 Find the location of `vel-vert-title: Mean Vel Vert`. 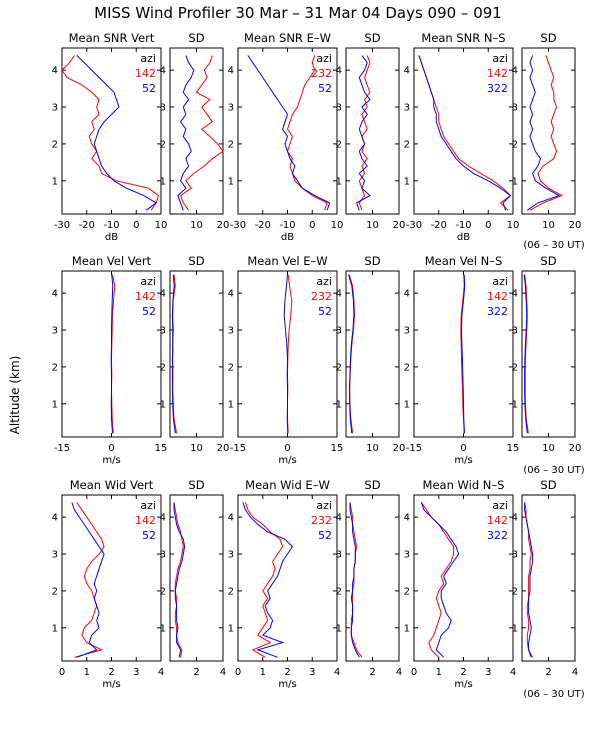

vel-vert-title: Mean Vel Vert is located at coordinates (112, 261).